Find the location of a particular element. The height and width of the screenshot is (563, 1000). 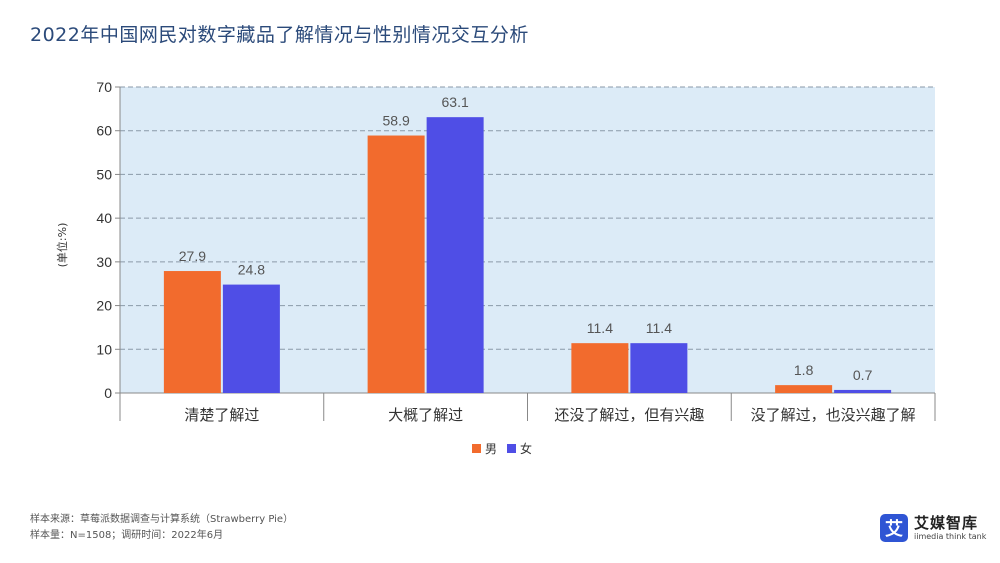

y-tick-label: 0 is located at coordinates (108, 393).